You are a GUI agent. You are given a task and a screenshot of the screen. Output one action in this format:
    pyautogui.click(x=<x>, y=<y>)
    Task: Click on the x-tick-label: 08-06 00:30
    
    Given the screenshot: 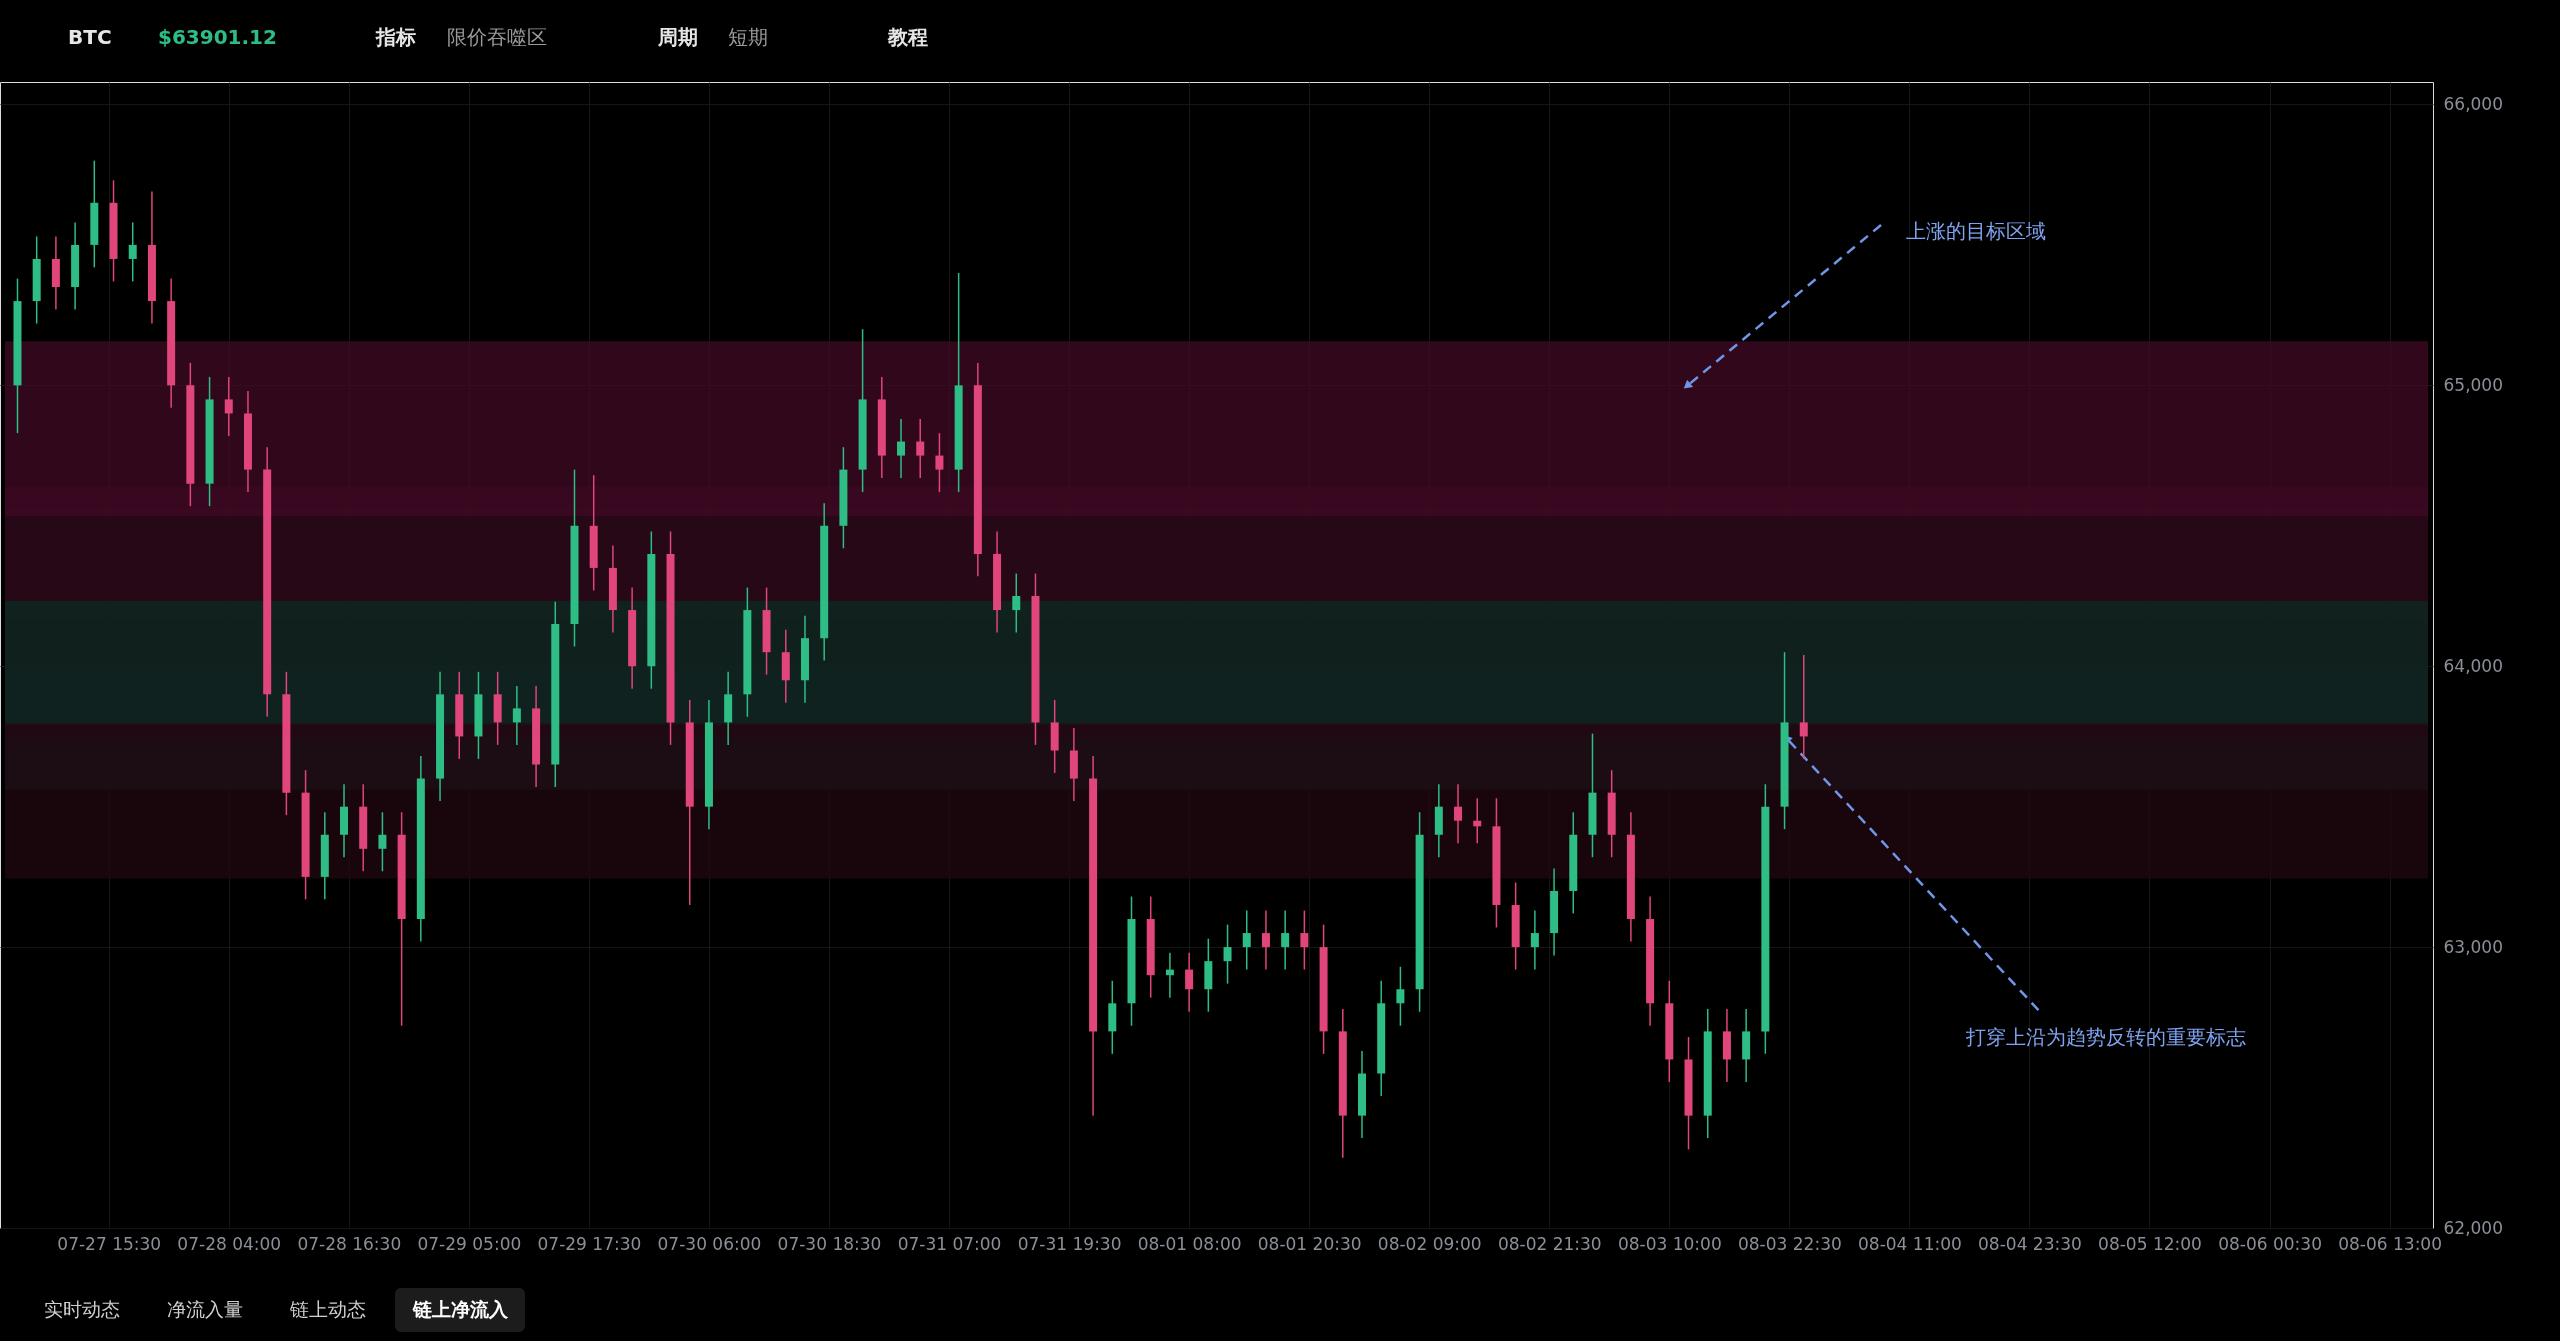 What is the action you would take?
    pyautogui.click(x=2270, y=1243)
    